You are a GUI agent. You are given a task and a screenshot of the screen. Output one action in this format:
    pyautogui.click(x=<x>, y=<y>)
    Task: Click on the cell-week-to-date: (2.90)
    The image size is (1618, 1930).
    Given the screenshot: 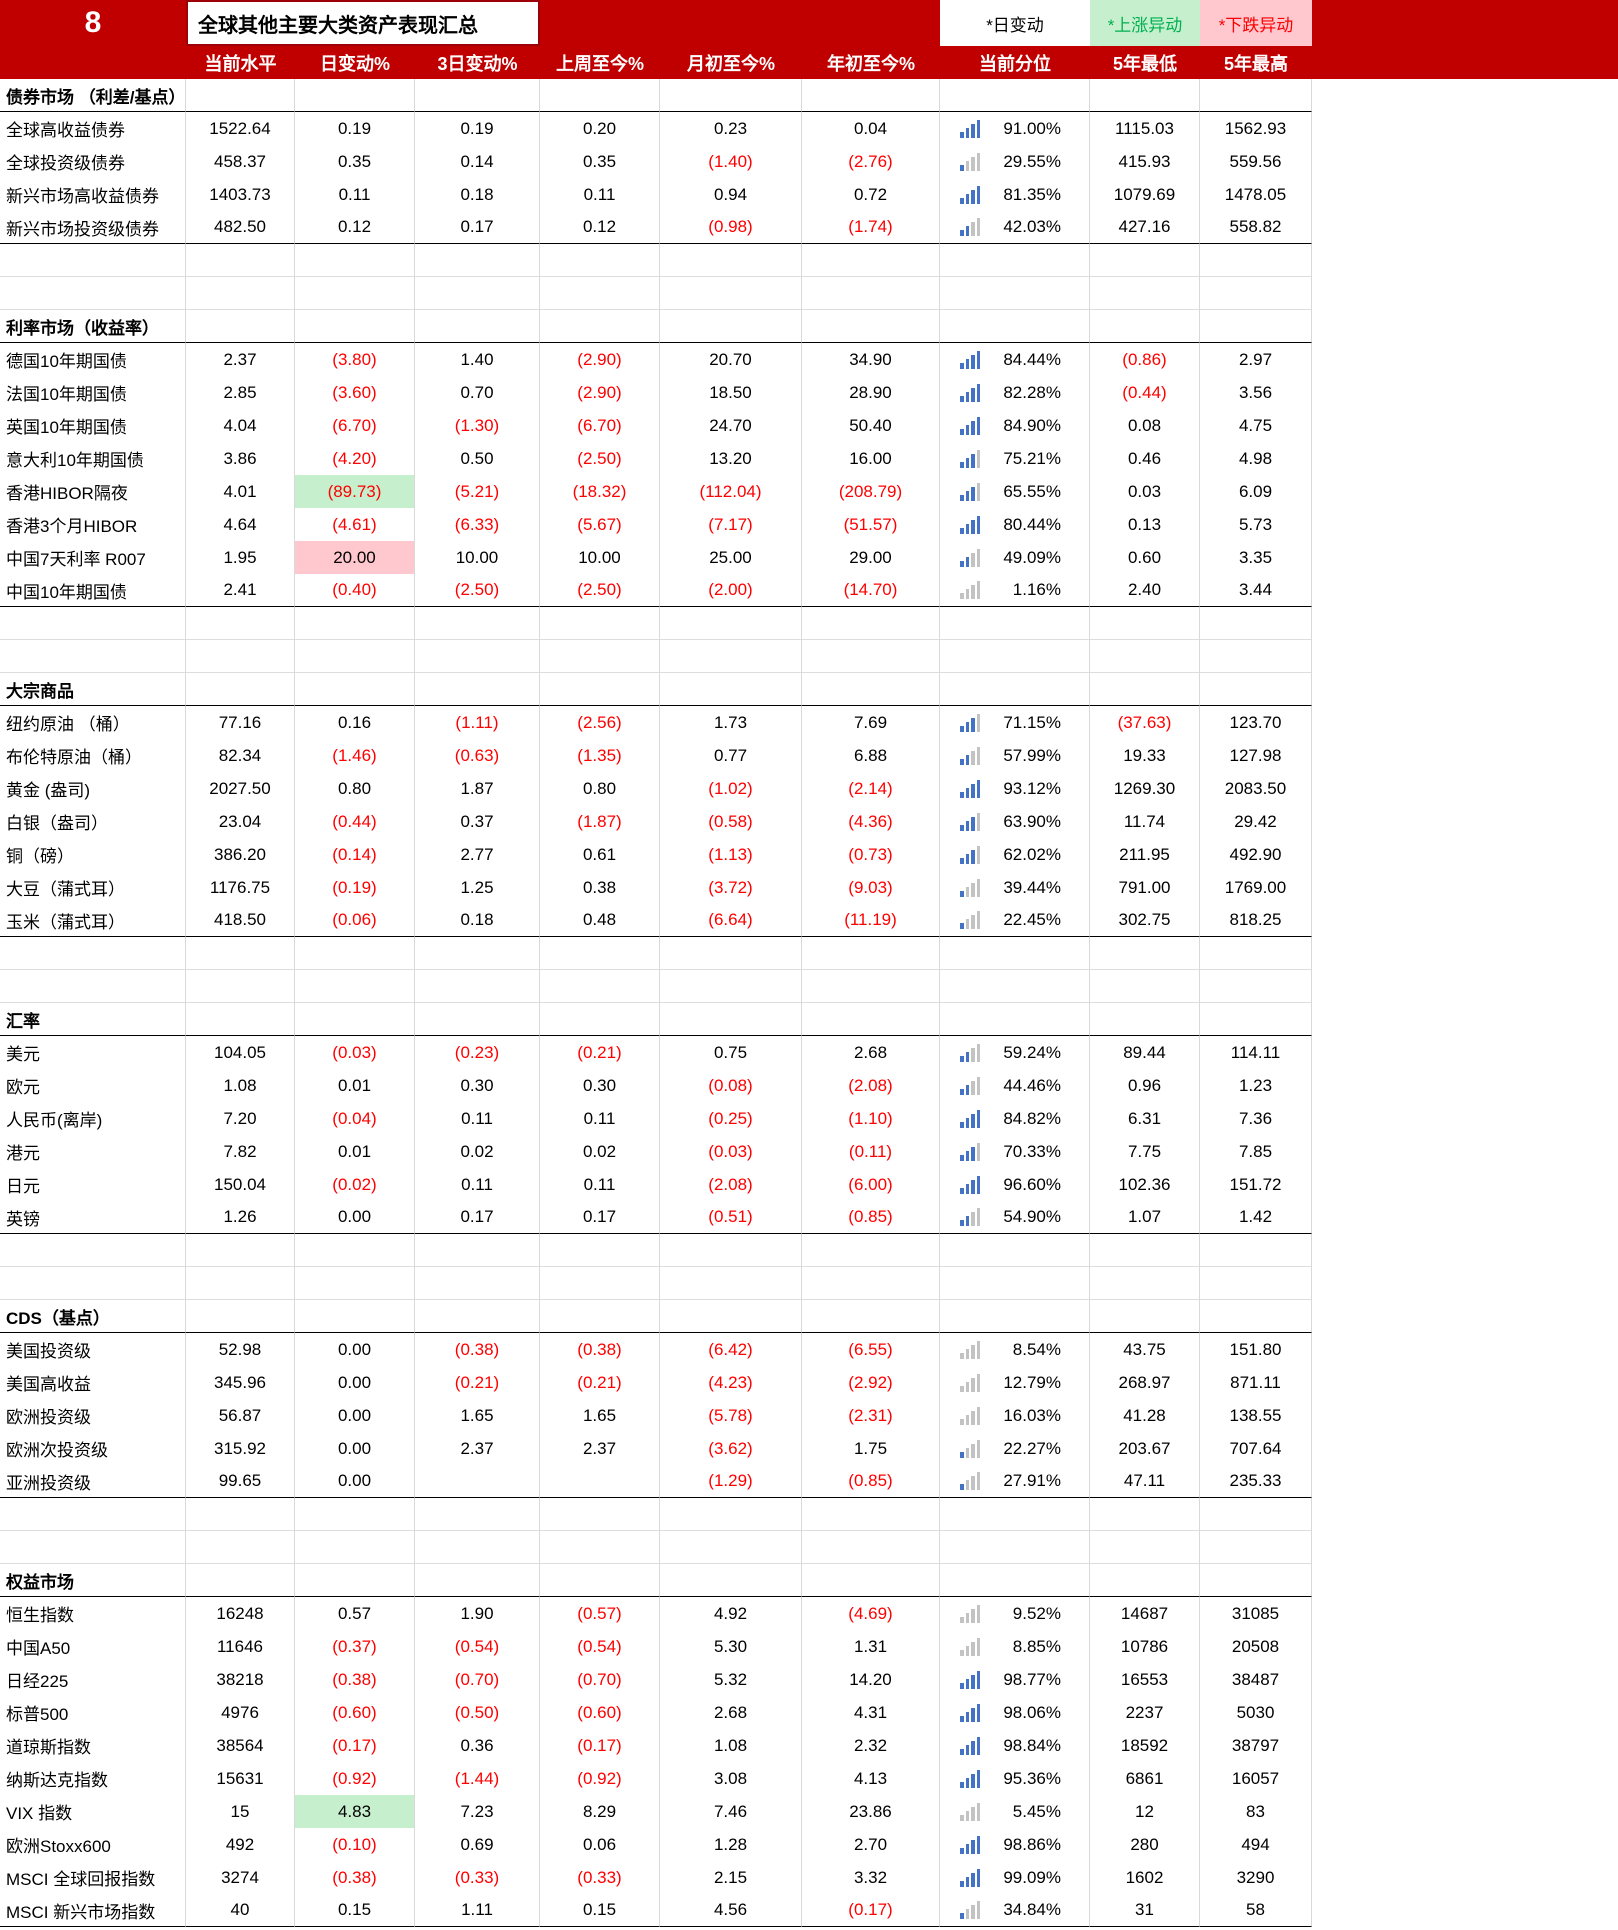 What is the action you would take?
    pyautogui.click(x=600, y=359)
    